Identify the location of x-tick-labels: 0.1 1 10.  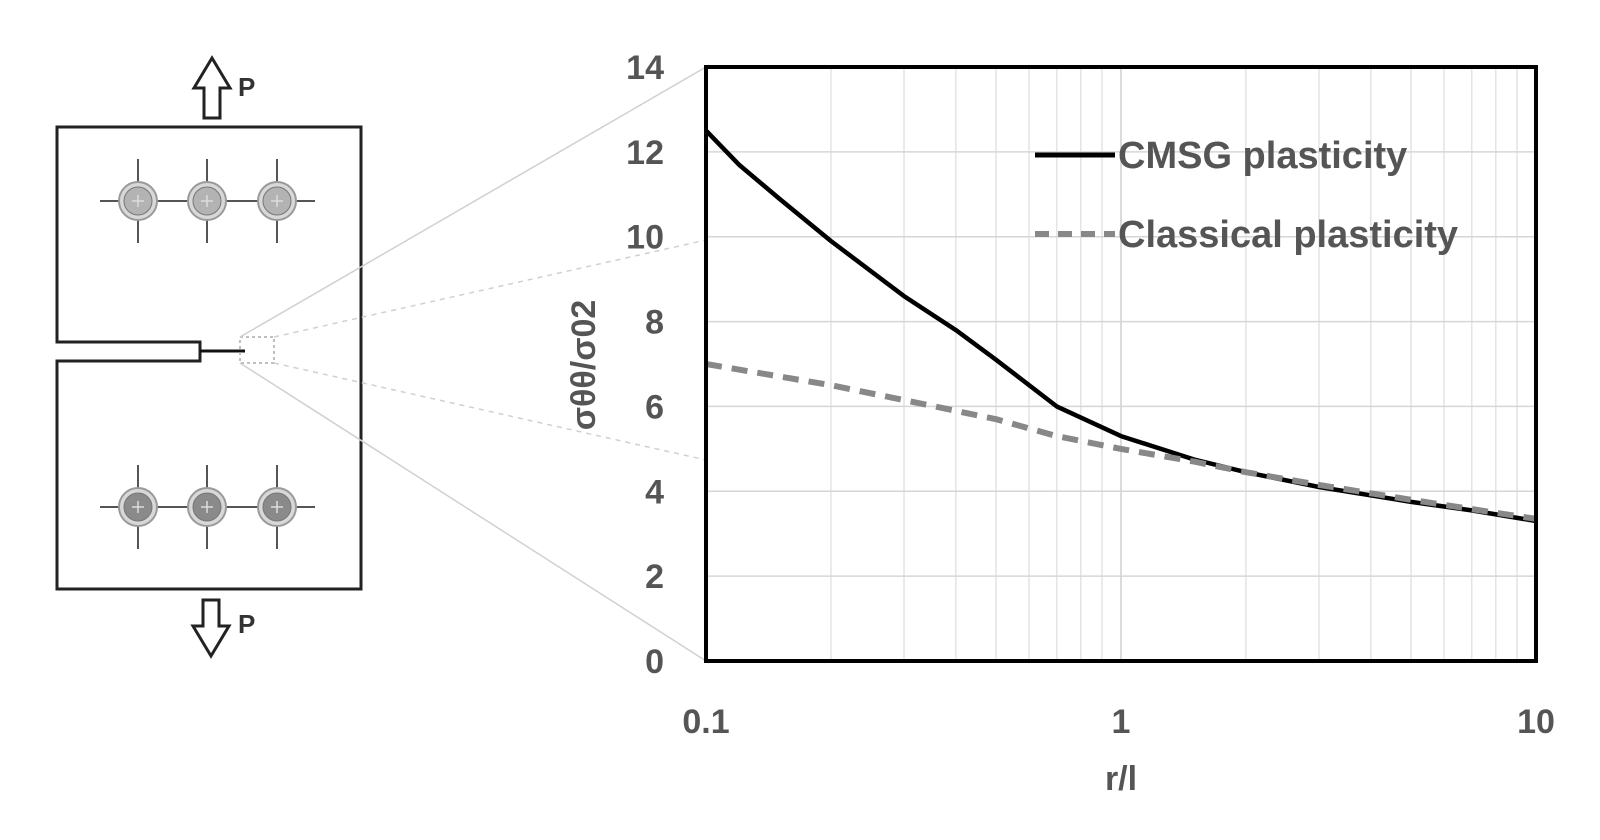
(1118, 722).